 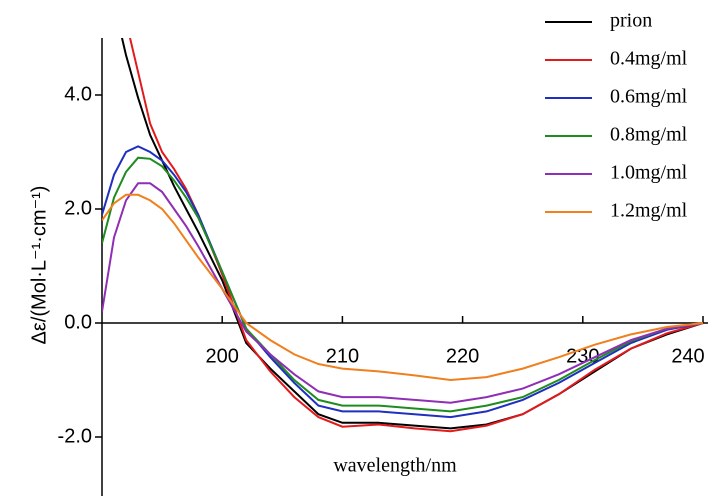 I want to click on legend-label: 0.4mg/ml, so click(x=649, y=59).